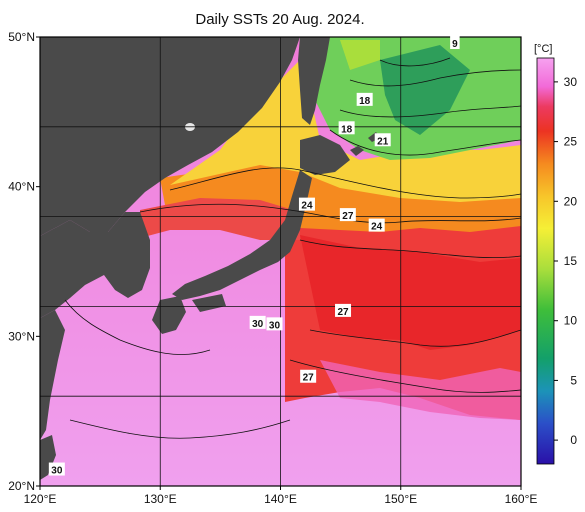 The height and width of the screenshot is (512, 585). Describe the element at coordinates (325, 155) in the screenshot. I see `land-hokkaido` at that location.